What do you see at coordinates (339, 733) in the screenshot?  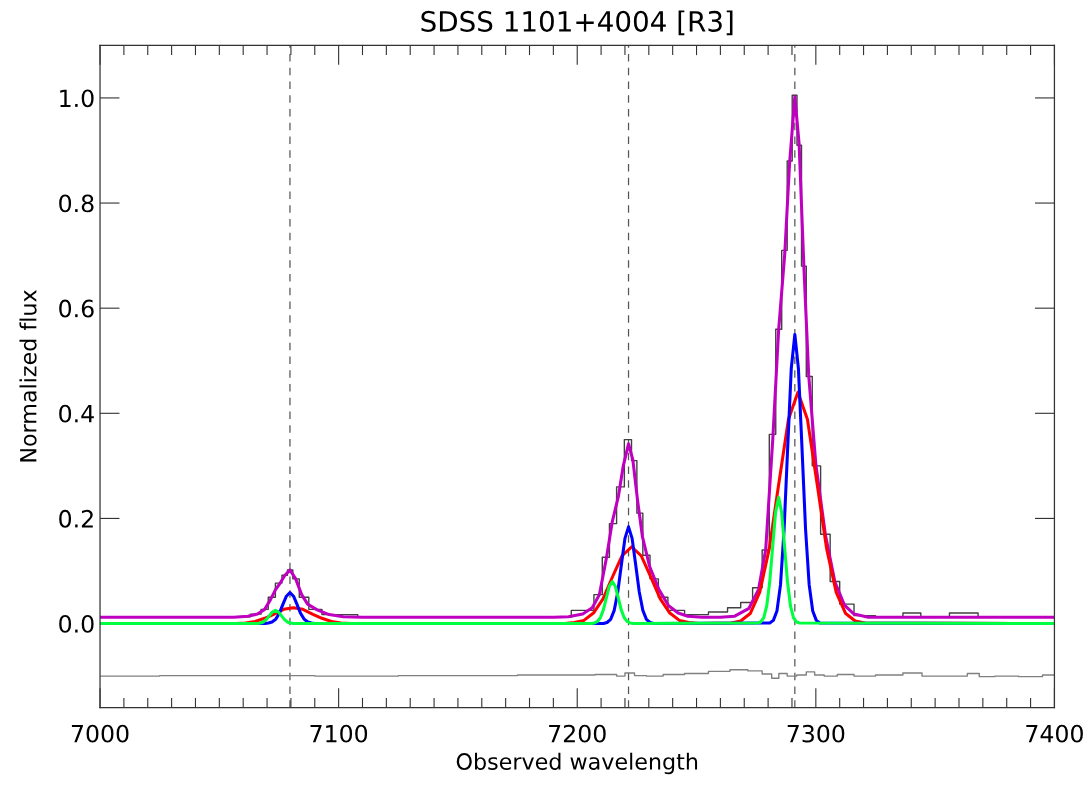 I see `x-tick-label: 7100` at bounding box center [339, 733].